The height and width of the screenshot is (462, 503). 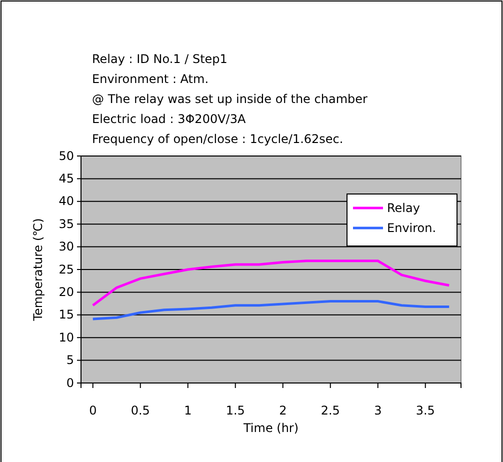 What do you see at coordinates (140, 411) in the screenshot?
I see `x-tick-label: 0.5` at bounding box center [140, 411].